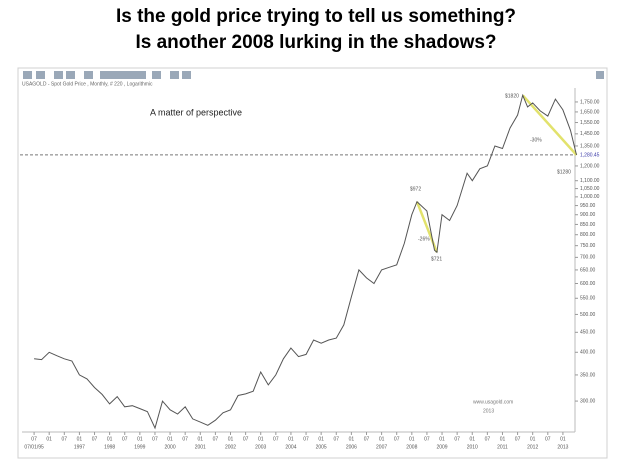 The width and height of the screenshot is (617, 472). What do you see at coordinates (290, 447) in the screenshot?
I see `x-year-label: 2004` at bounding box center [290, 447].